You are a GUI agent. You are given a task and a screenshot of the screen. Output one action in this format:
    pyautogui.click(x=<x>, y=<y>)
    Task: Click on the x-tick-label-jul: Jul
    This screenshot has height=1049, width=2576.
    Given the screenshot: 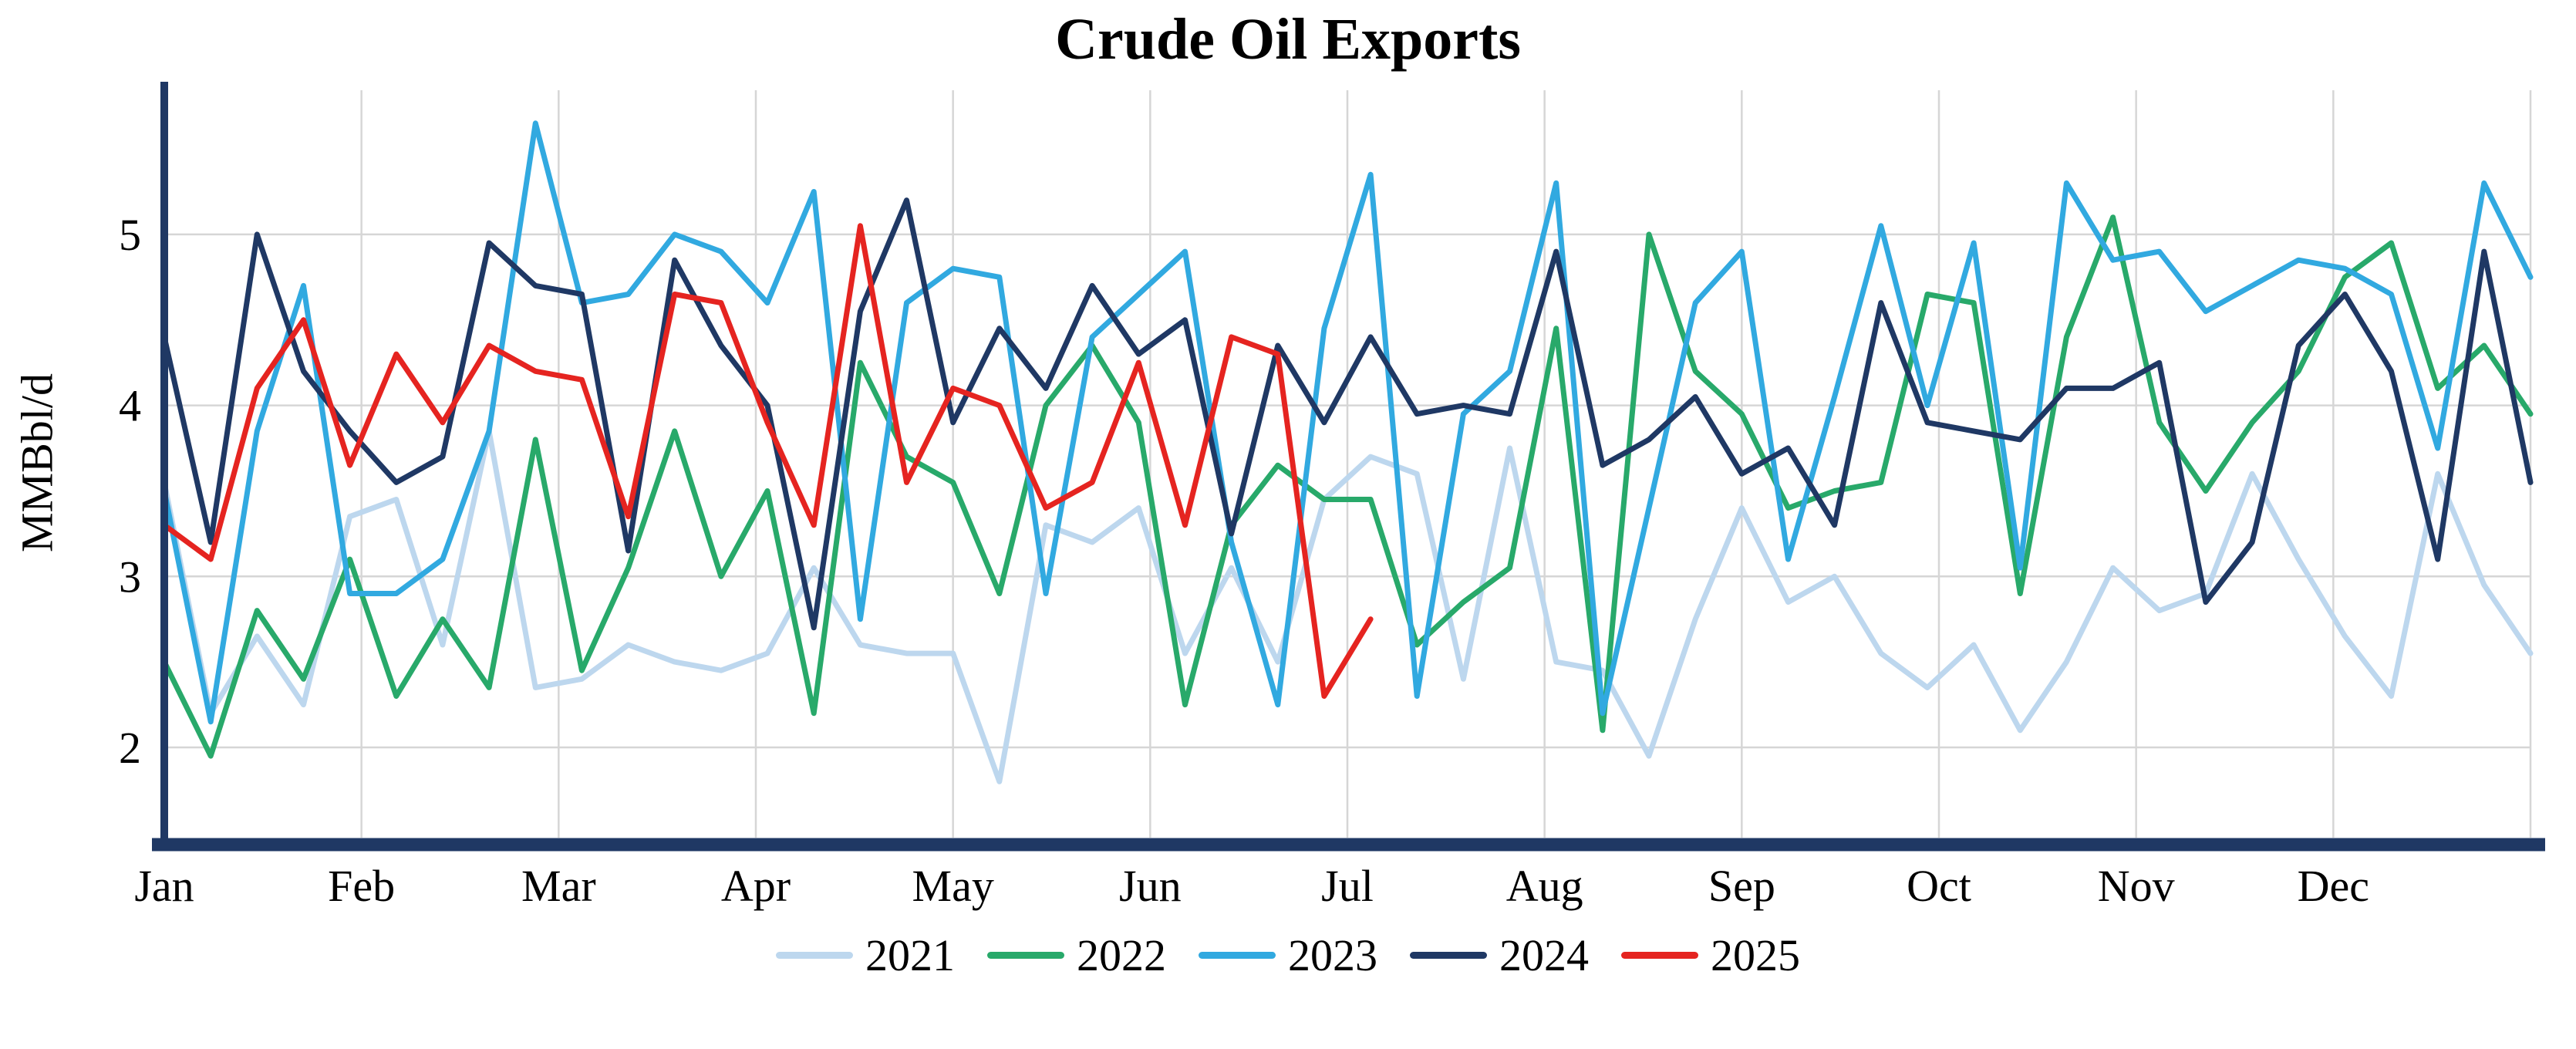 What is the action you would take?
    pyautogui.click(x=1347, y=886)
    